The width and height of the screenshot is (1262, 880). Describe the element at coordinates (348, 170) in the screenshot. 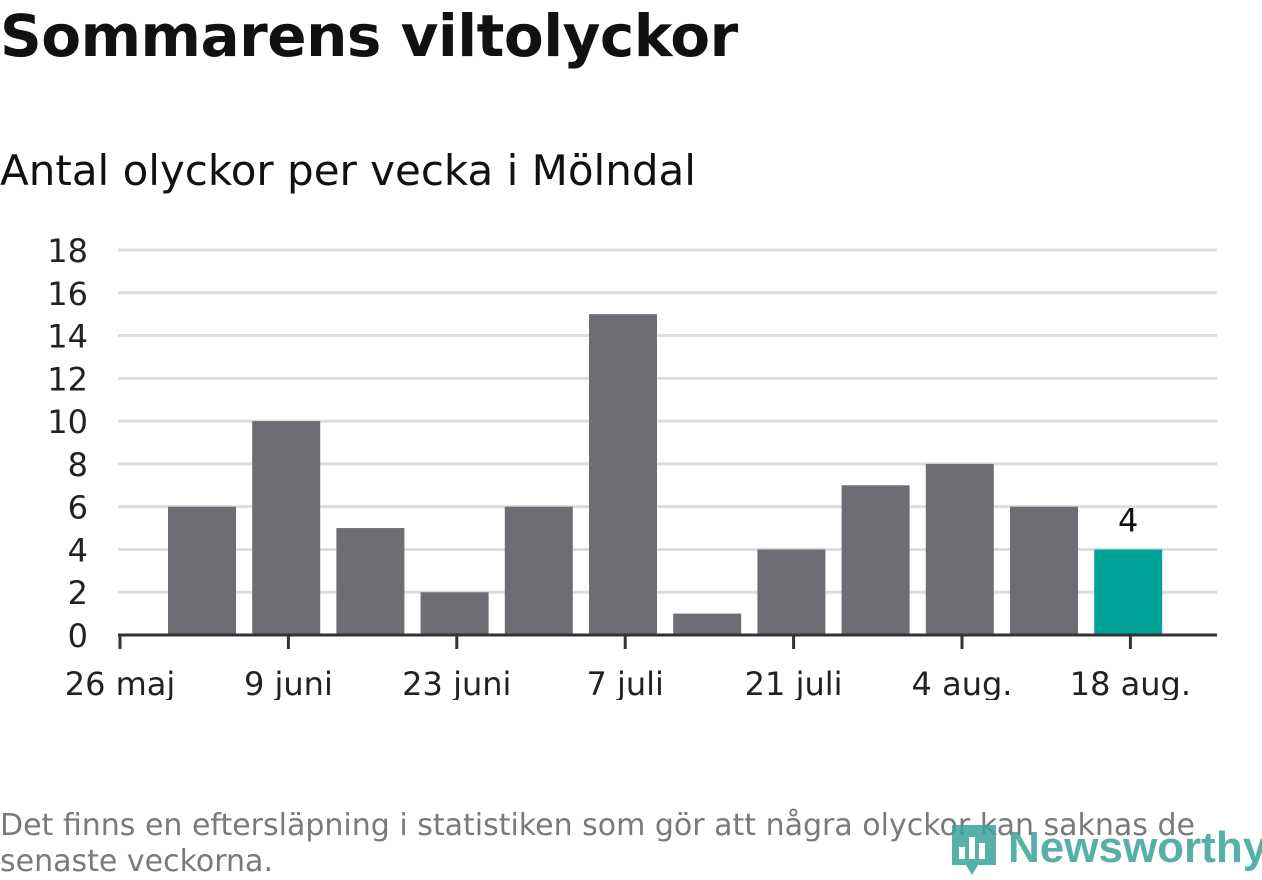

I see `chart-subtitle: Antal olyckor per vecka i Mölndal` at that location.